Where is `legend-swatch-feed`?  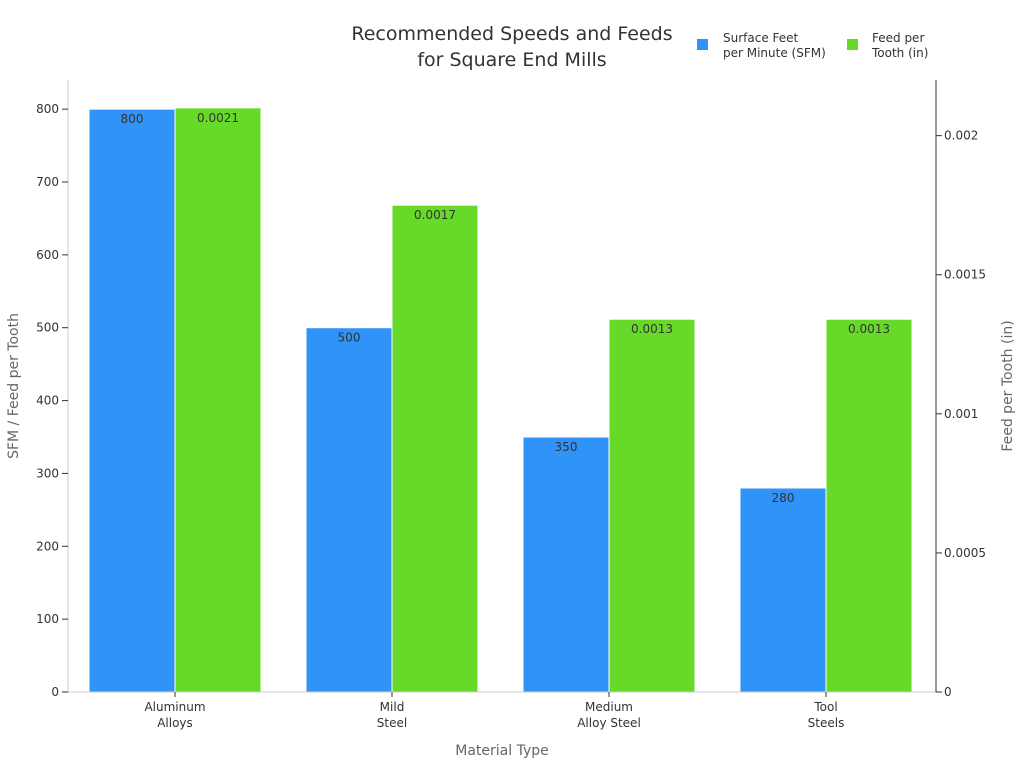
legend-swatch-feed is located at coordinates (852, 44).